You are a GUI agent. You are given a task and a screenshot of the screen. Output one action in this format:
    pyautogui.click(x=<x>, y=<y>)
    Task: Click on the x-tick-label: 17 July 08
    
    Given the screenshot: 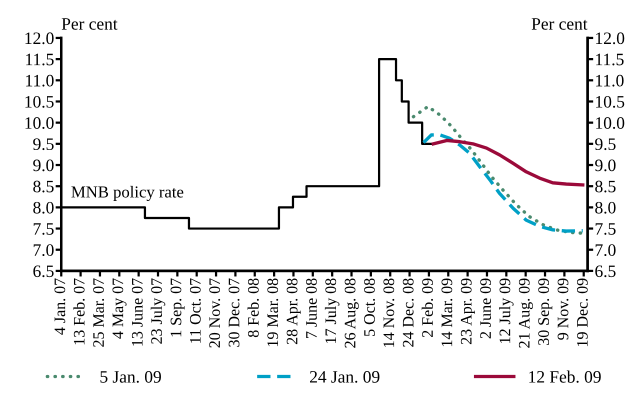 What is the action you would take?
    pyautogui.click(x=332, y=311)
    